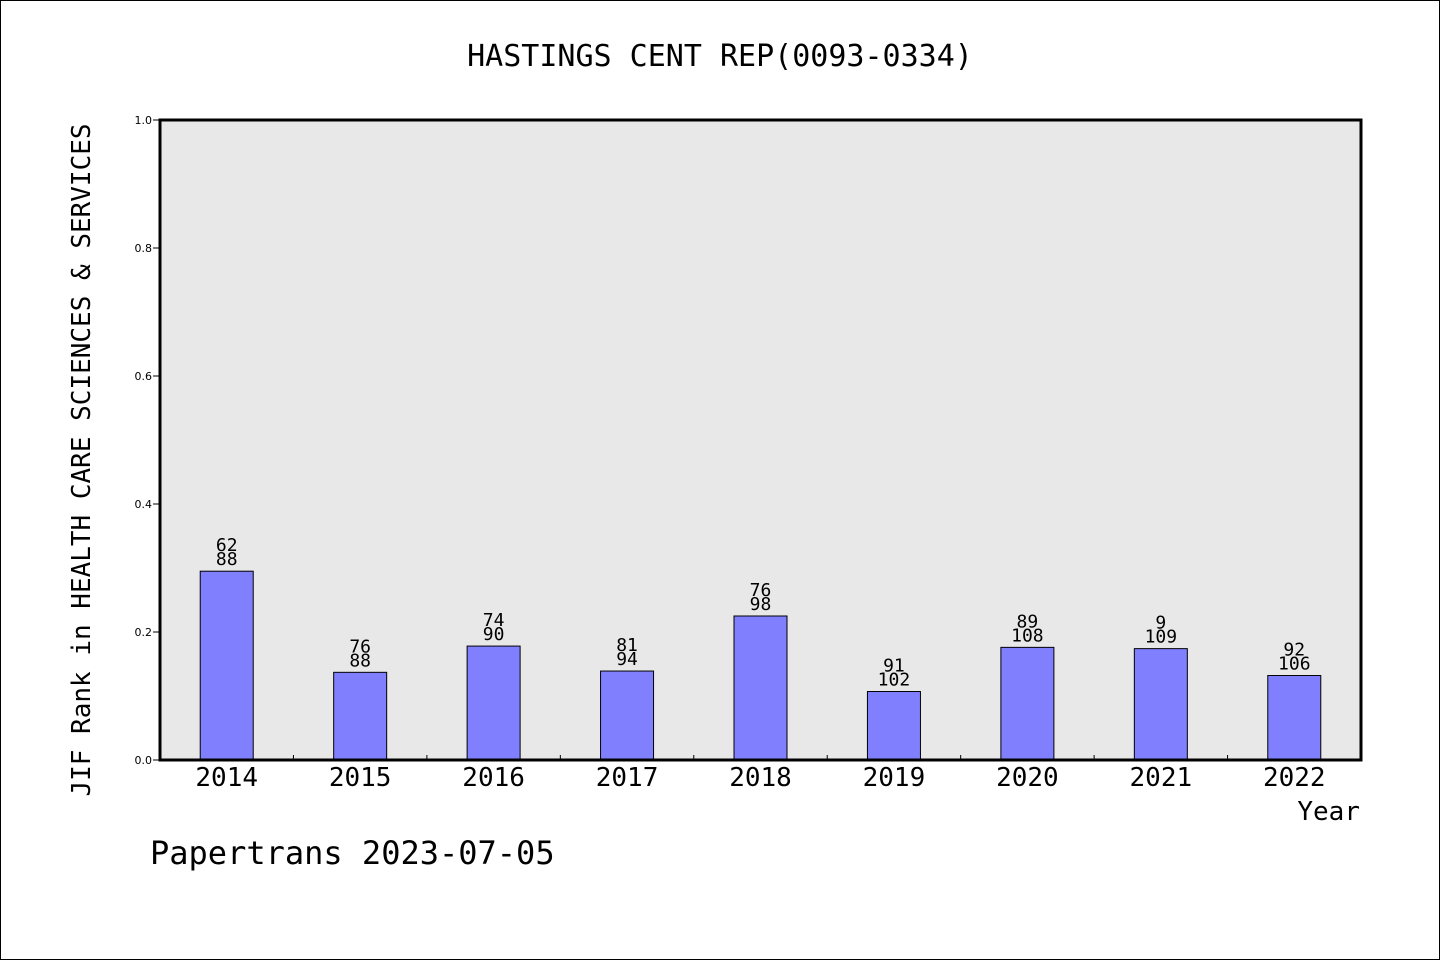 The height and width of the screenshot is (960, 1440). What do you see at coordinates (494, 634) in the screenshot?
I see `bar-total-label: 90` at bounding box center [494, 634].